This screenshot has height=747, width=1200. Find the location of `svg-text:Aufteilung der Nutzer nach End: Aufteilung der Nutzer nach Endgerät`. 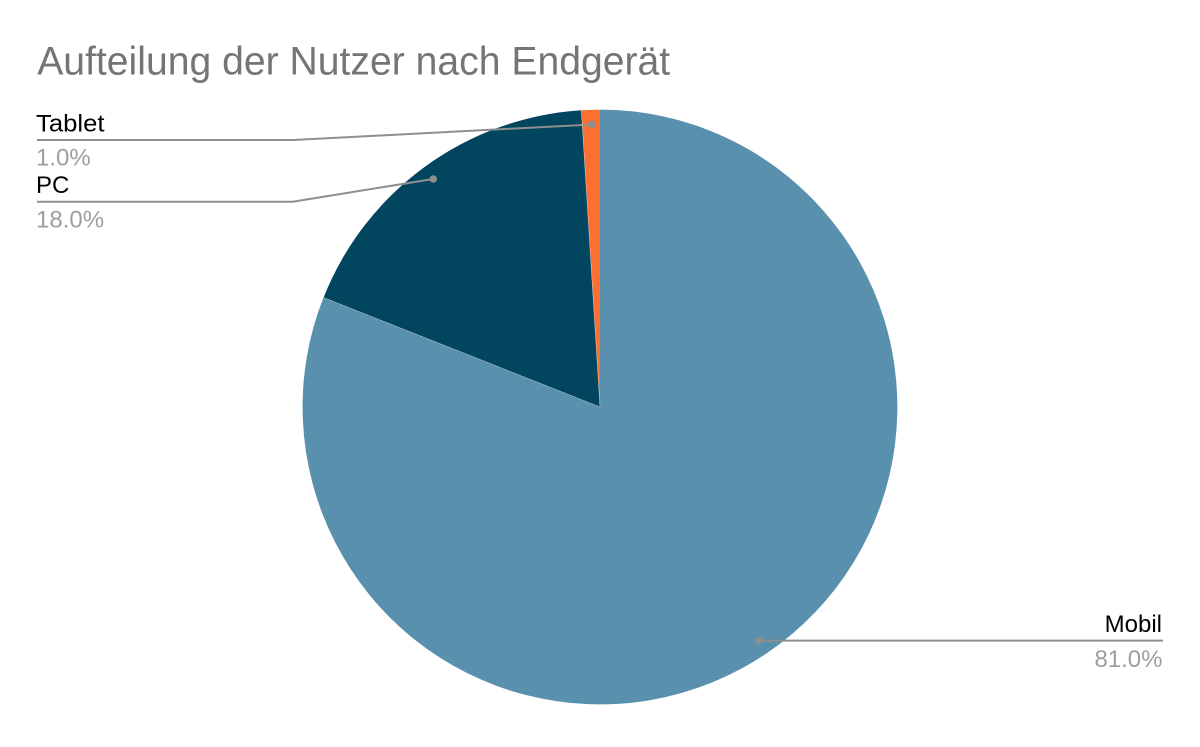

svg-text:Aufteilung der Nutzer nach End: Aufteilung der Nutzer nach Endgerät is located at coordinates (353, 62).